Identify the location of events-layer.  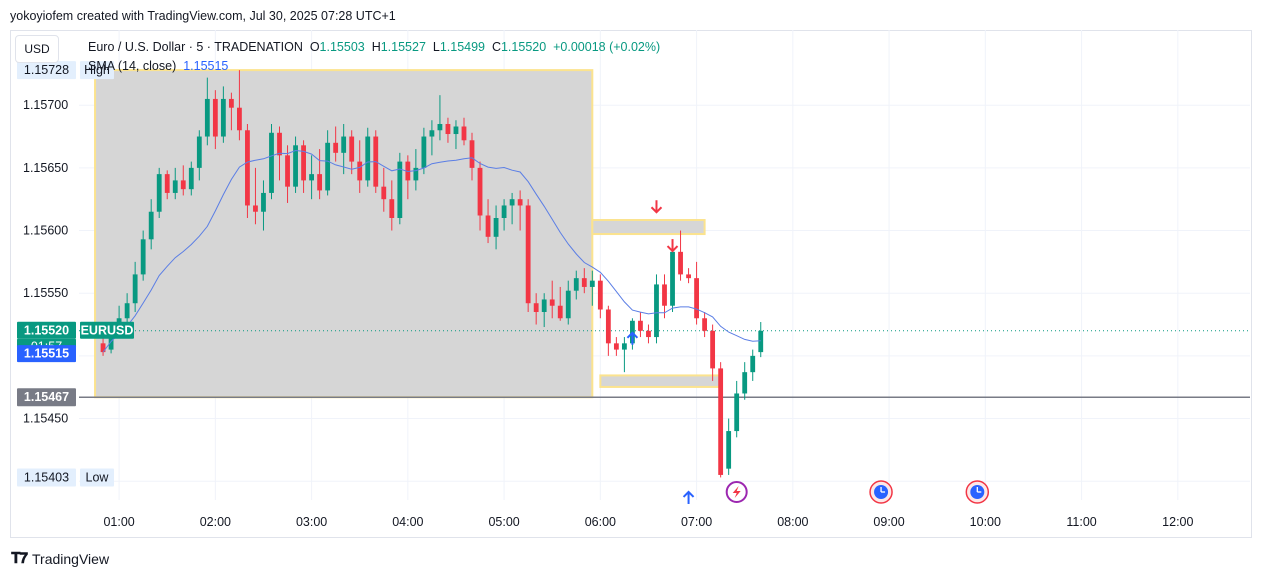
(857, 492).